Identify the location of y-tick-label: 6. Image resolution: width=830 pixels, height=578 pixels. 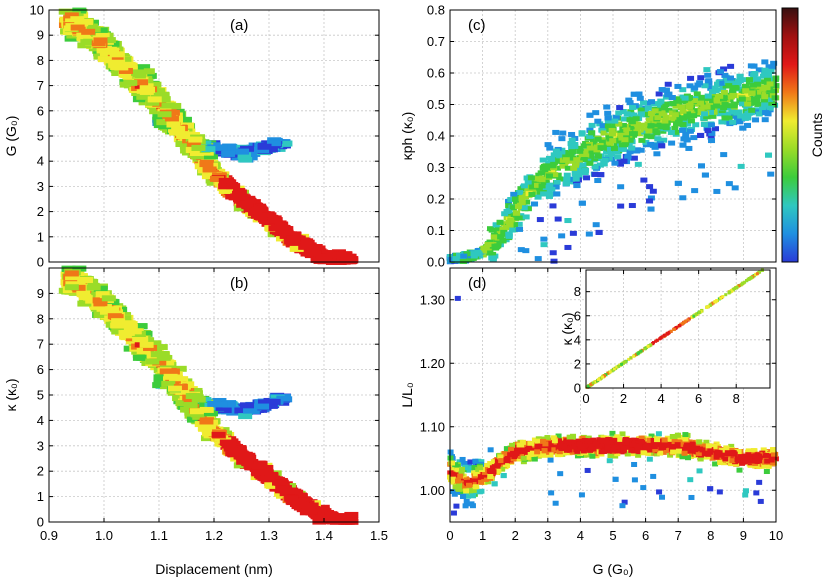
(40, 369).